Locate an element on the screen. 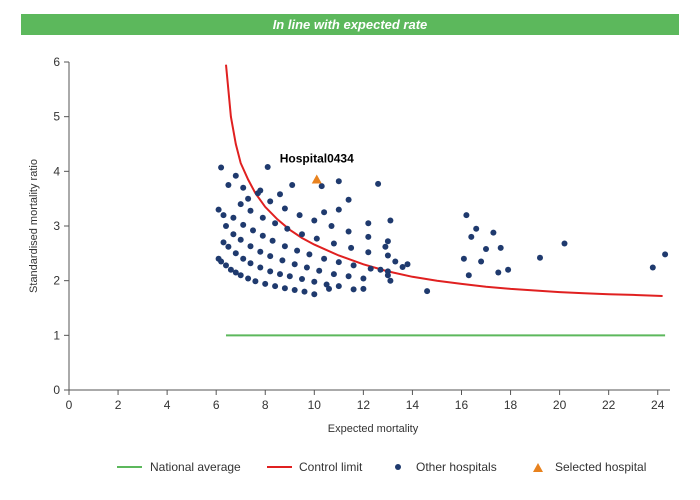 This screenshot has width=700, height=500. selected-hospital-label: Hospital0434 is located at coordinates (317, 159).